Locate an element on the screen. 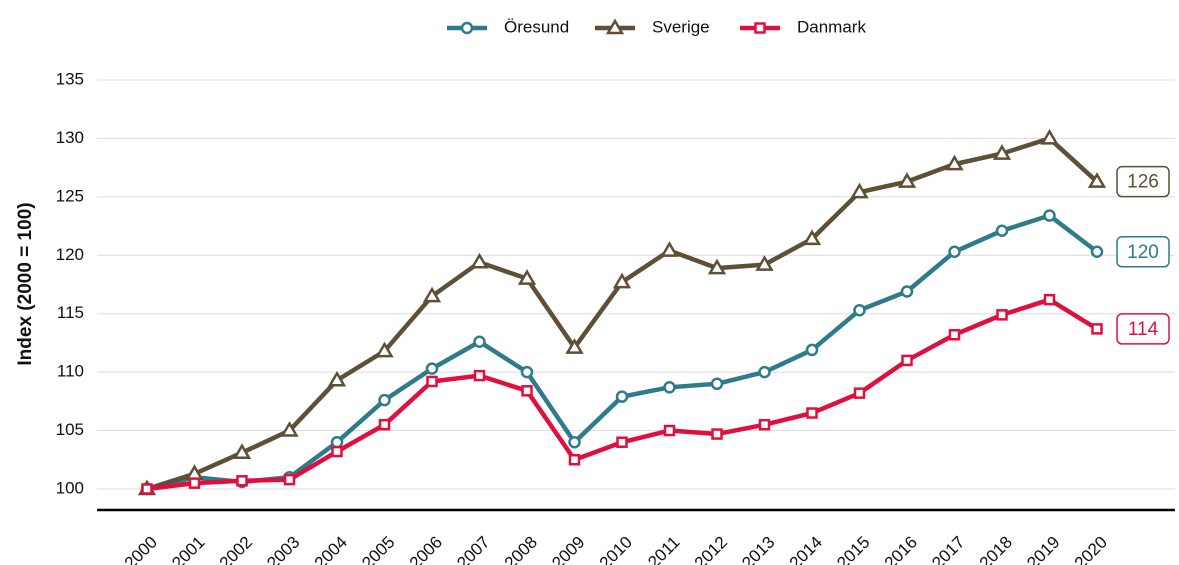  y-tick-label: 105 is located at coordinates (70, 429).